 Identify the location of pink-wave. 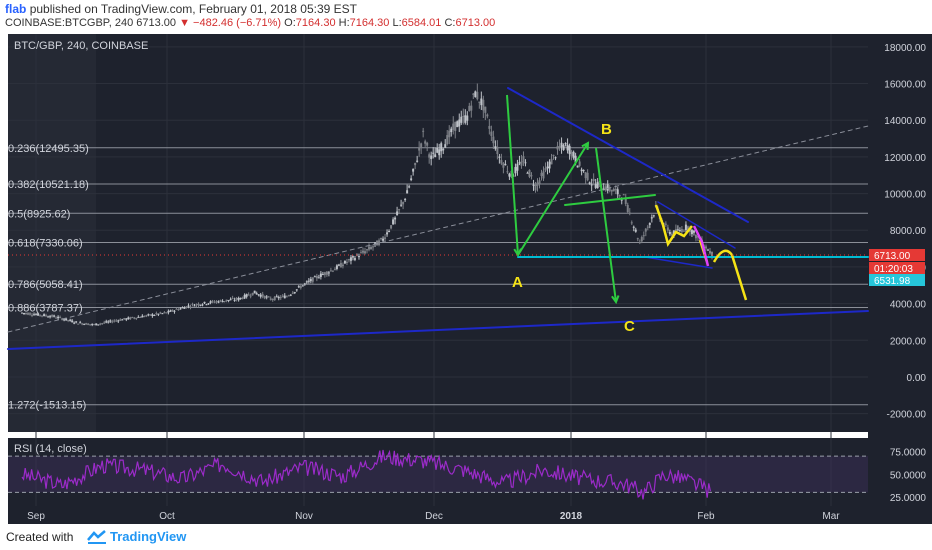
(701, 246).